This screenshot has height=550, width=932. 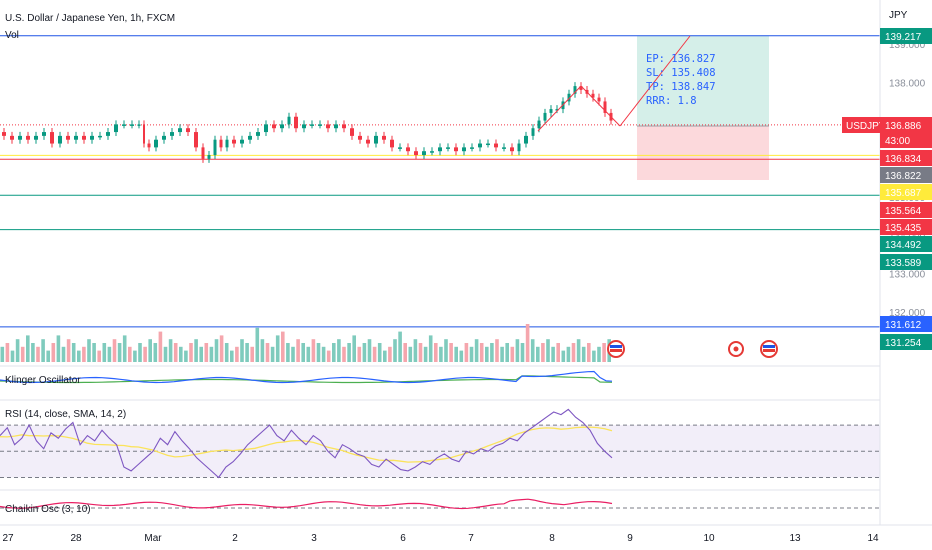 What do you see at coordinates (903, 176) in the screenshot?
I see `price-badge-2: 136.822` at bounding box center [903, 176].